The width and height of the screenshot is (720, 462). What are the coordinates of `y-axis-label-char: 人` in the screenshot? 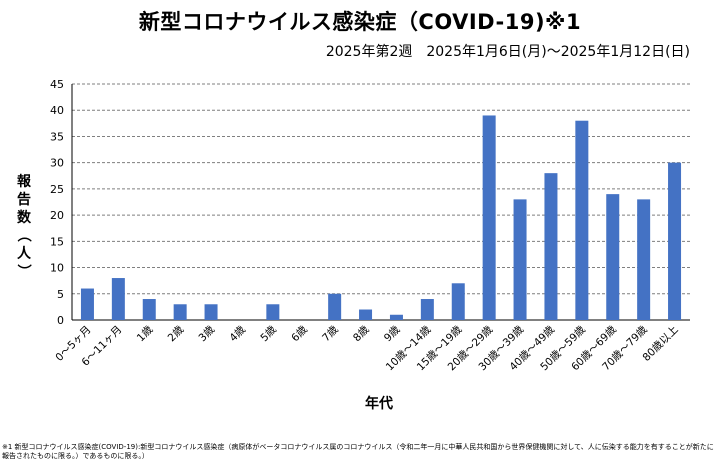 It's located at (24, 253).